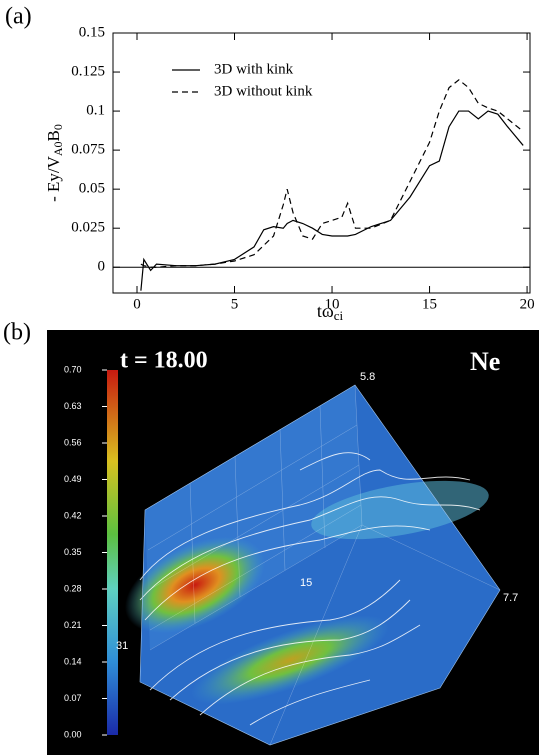 The width and height of the screenshot is (539, 755). I want to click on axis-label: 31, so click(122, 646).